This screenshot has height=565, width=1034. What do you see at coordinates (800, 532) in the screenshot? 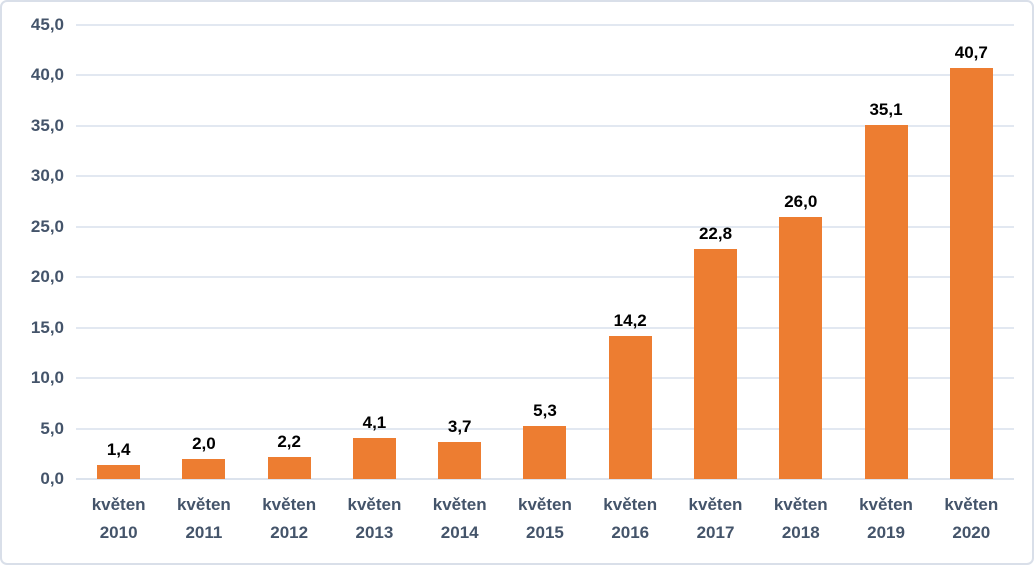
I see `x-tick-line: 2018` at bounding box center [800, 532].